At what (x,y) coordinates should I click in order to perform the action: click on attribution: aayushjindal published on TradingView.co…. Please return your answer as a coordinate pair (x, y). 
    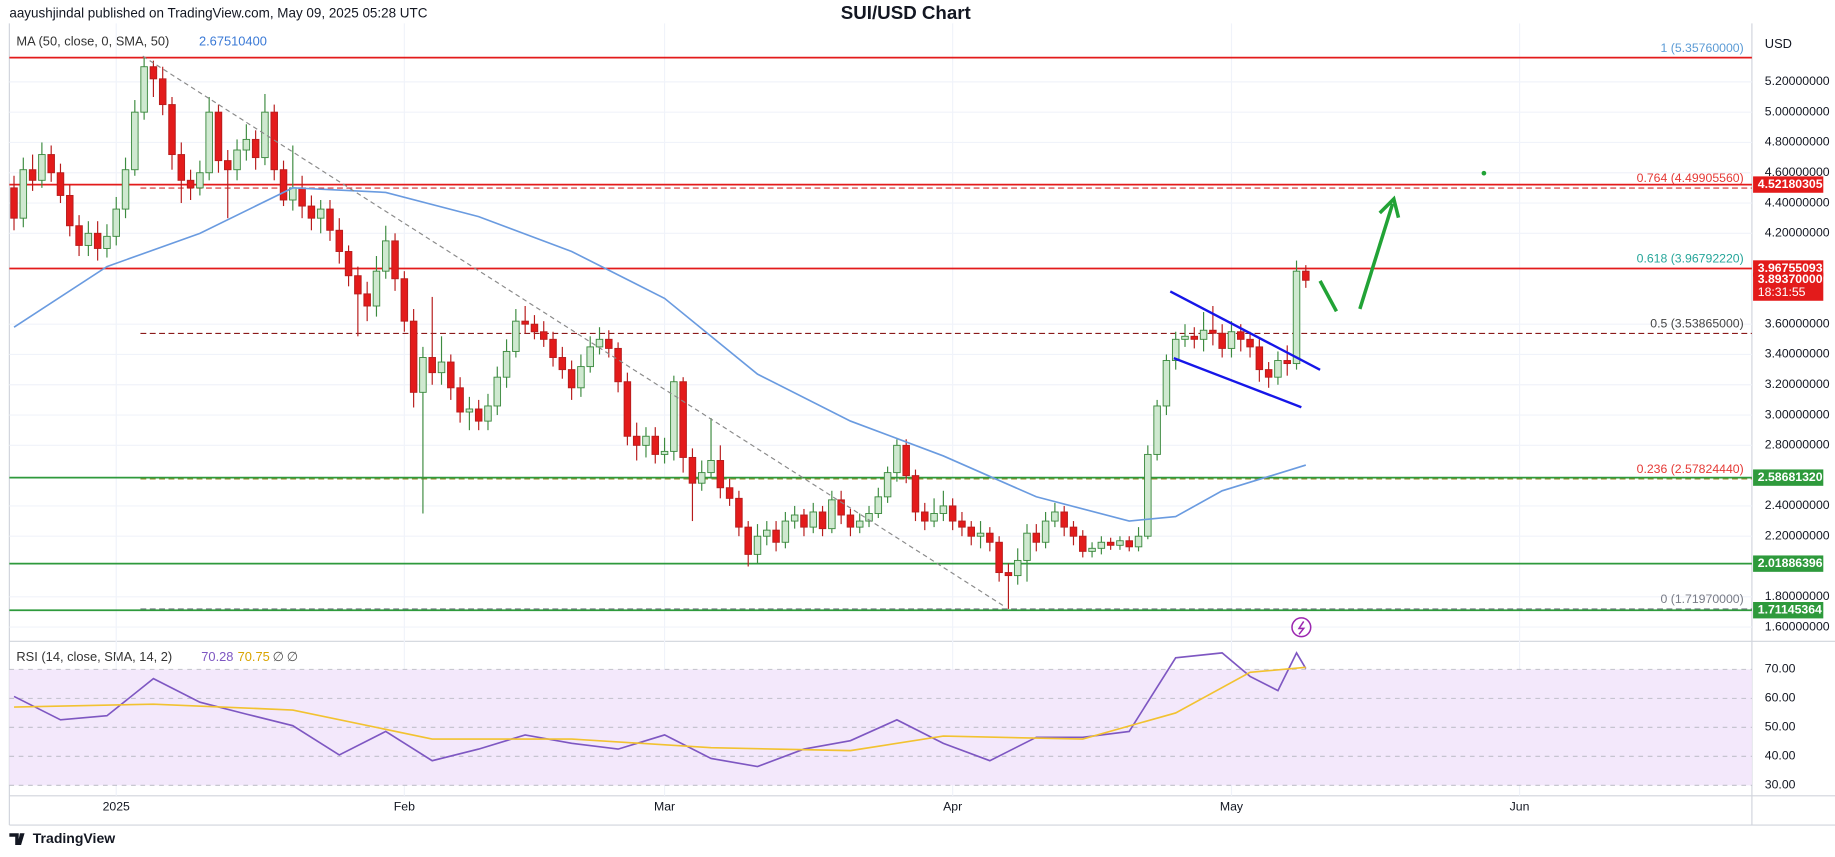
    Looking at the image, I should click on (218, 13).